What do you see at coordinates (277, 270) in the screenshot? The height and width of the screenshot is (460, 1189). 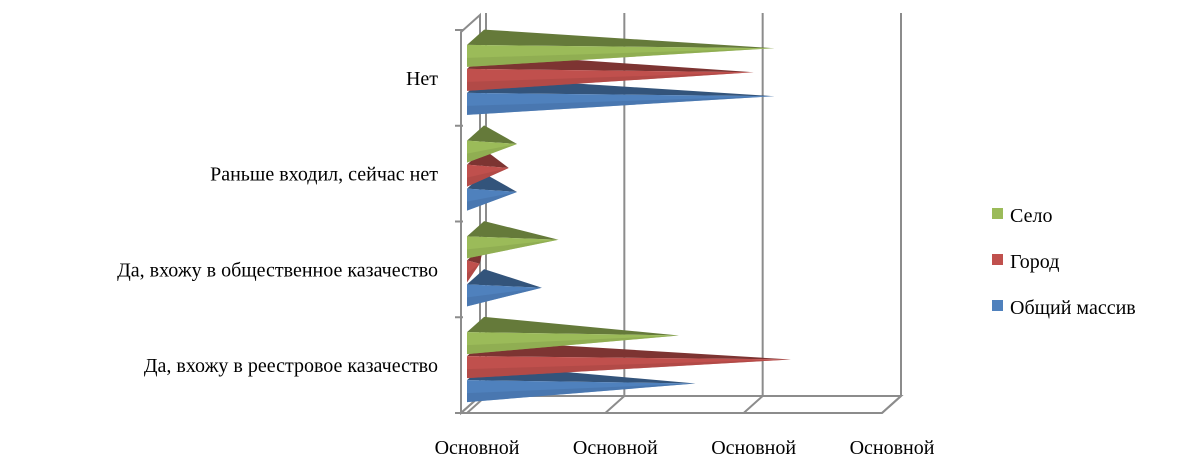 I see `category-label: Да, вхожу в общественное казачество` at bounding box center [277, 270].